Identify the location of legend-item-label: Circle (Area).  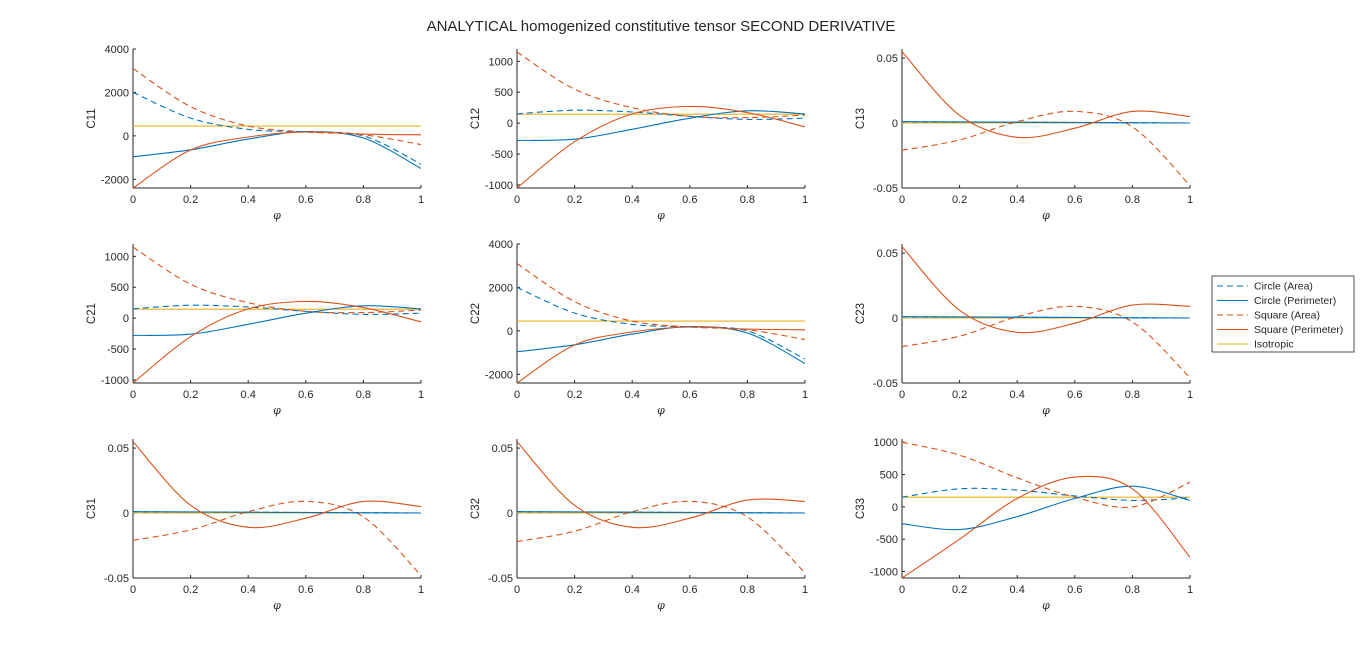
(1283, 287).